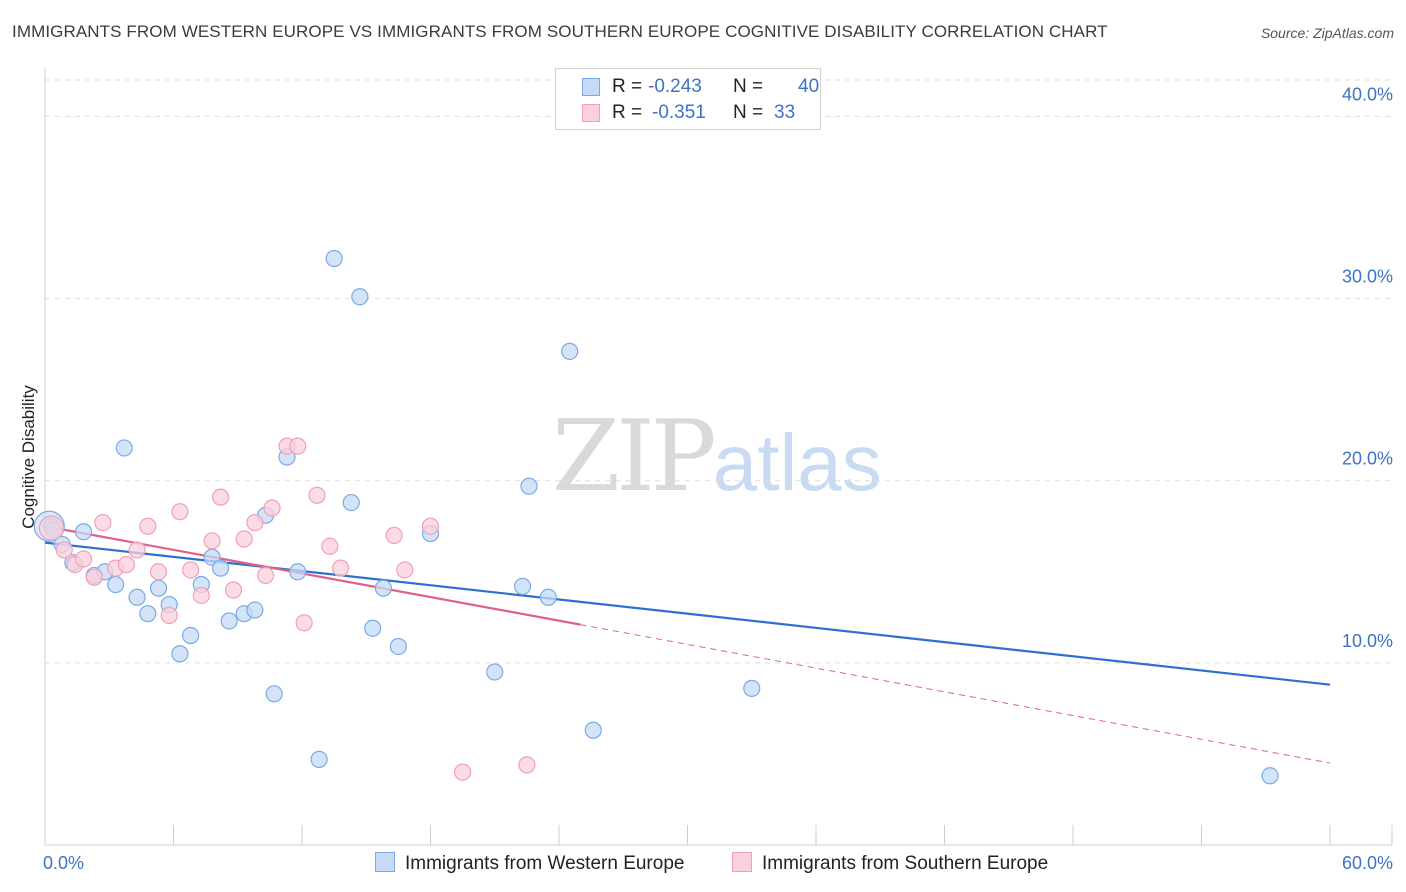 Image resolution: width=1406 pixels, height=892 pixels. Describe the element at coordinates (1327, 33) in the screenshot. I see `source-credit: Source: ZipAtlas.com` at that location.